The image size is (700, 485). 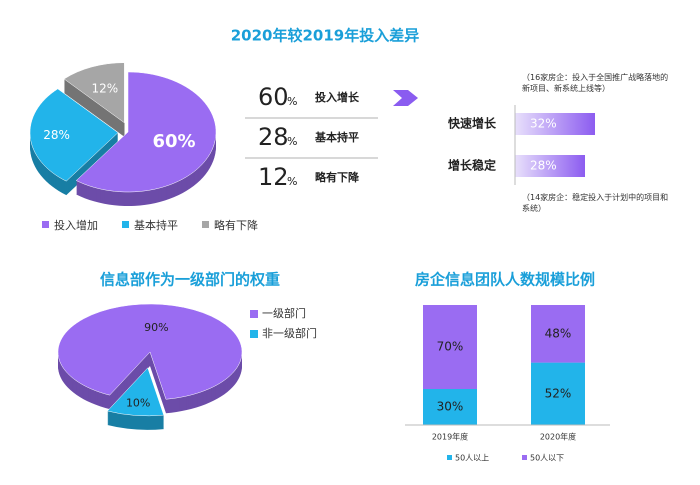 I want to click on category-label: 快速增长, so click(x=472, y=123).